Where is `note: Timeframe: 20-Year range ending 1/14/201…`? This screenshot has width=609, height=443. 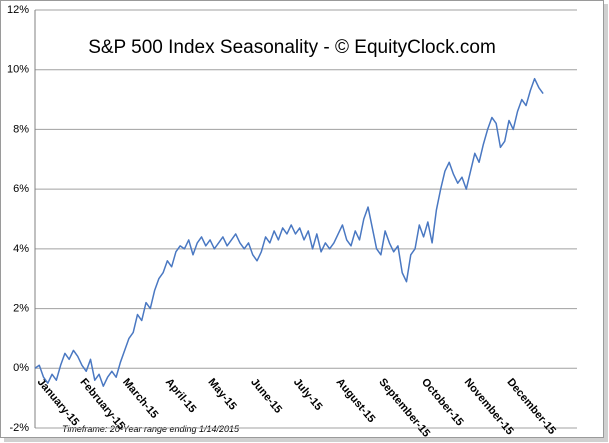 note: Timeframe: 20-Year range ending 1/14/201… is located at coordinates (151, 429).